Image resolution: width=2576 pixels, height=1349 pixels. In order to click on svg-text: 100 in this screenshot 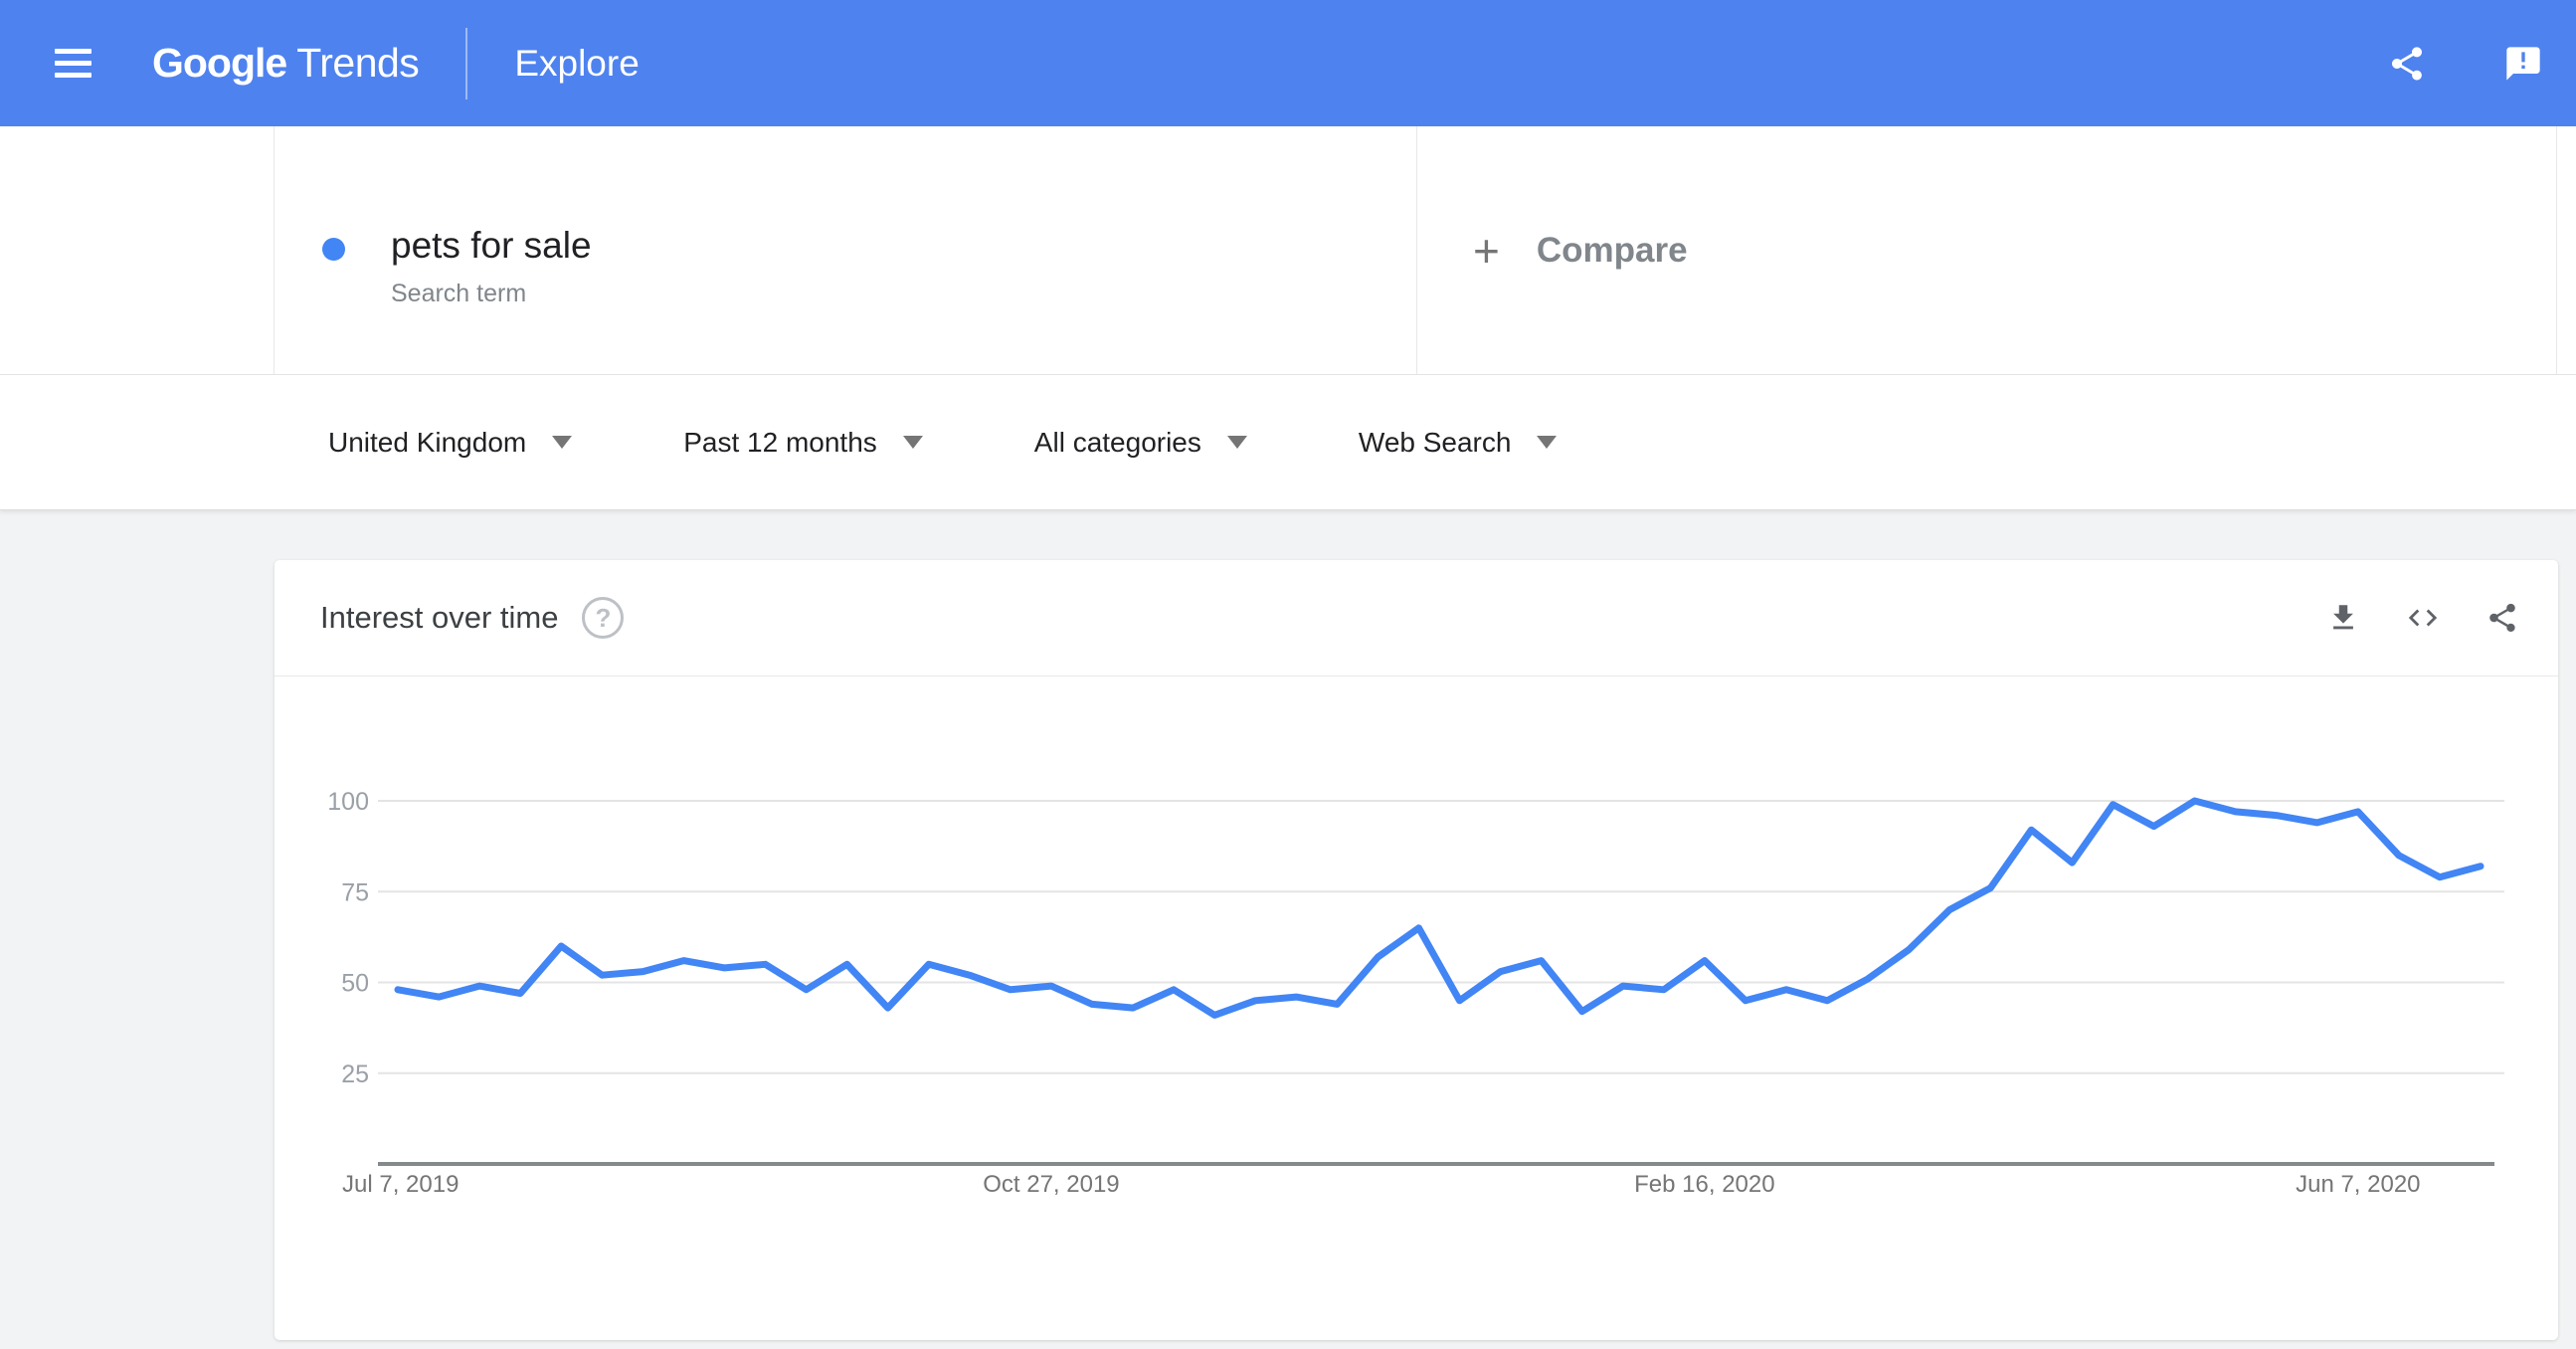, I will do `click(348, 802)`.